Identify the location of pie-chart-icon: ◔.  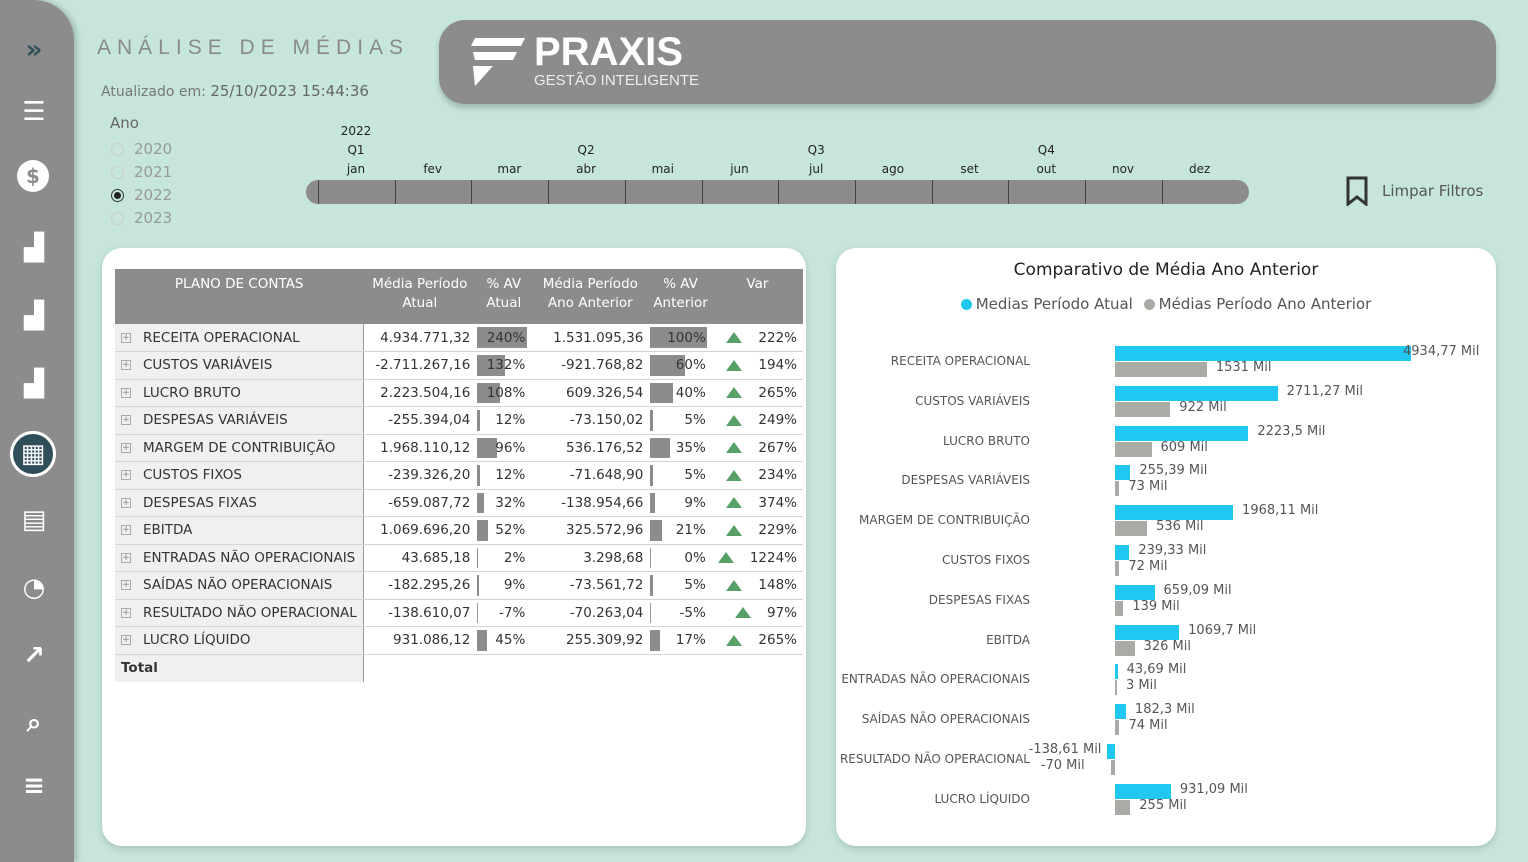
(34, 588).